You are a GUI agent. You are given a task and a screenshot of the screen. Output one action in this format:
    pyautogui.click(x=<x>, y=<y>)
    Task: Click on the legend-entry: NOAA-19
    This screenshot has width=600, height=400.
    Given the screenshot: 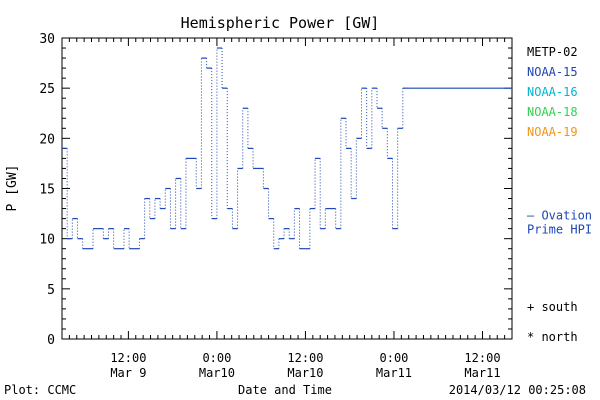 What is the action you would take?
    pyautogui.click(x=552, y=132)
    